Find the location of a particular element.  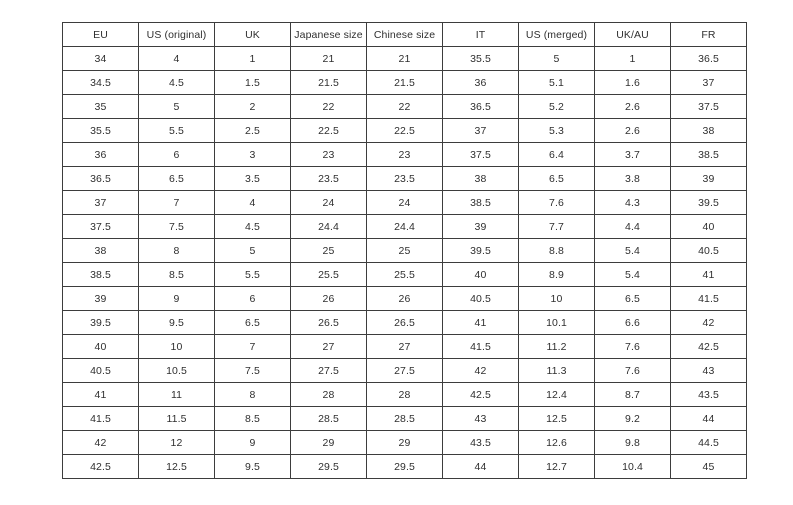

table-cell: 11.2 is located at coordinates (556, 346).